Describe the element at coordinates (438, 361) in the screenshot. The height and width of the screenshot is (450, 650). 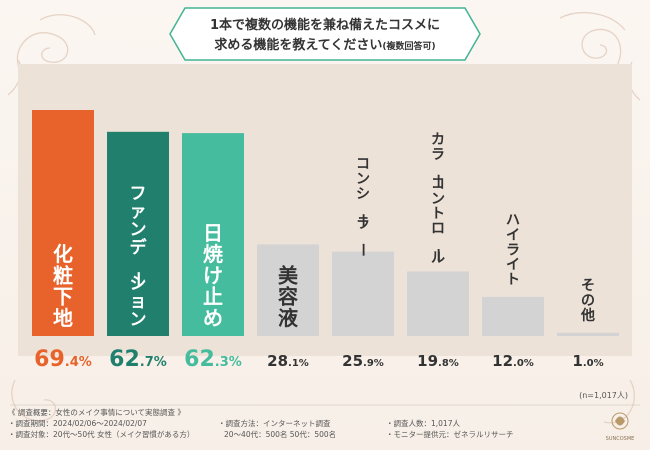
I see `value-label-6: 19.8%` at that location.